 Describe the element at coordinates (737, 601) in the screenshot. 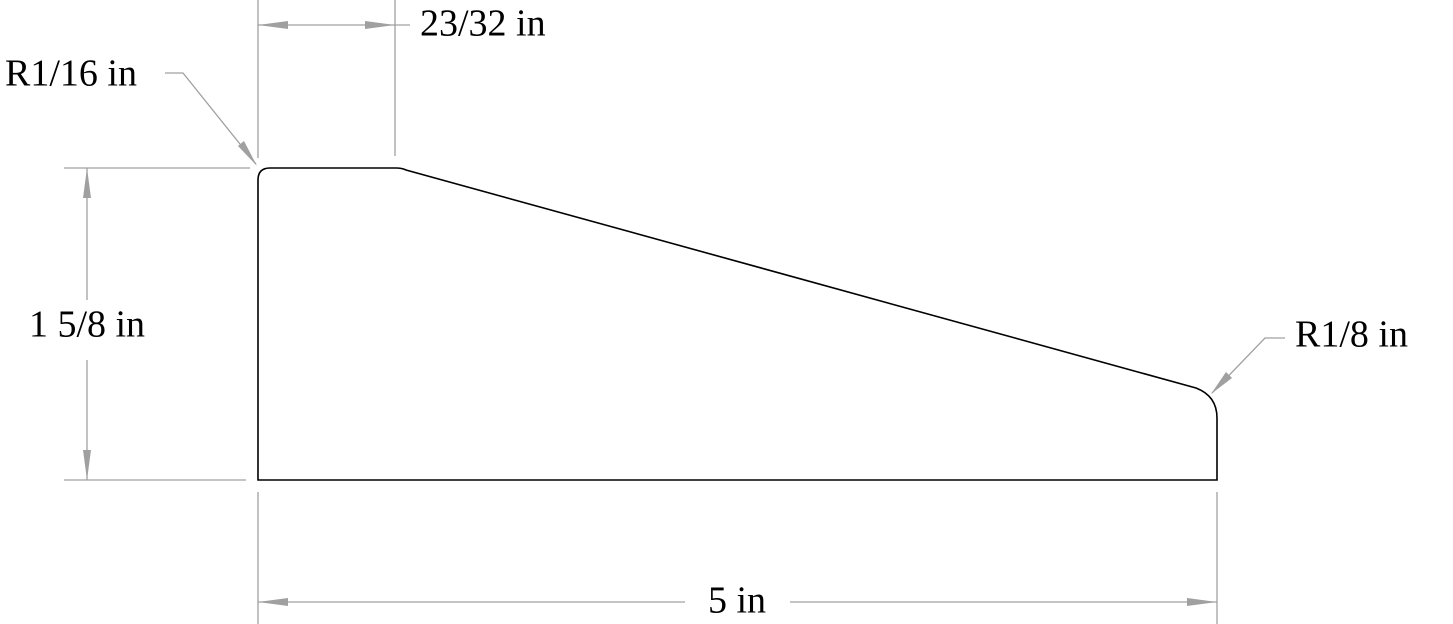

I see `dimension-label: 5 in` at that location.